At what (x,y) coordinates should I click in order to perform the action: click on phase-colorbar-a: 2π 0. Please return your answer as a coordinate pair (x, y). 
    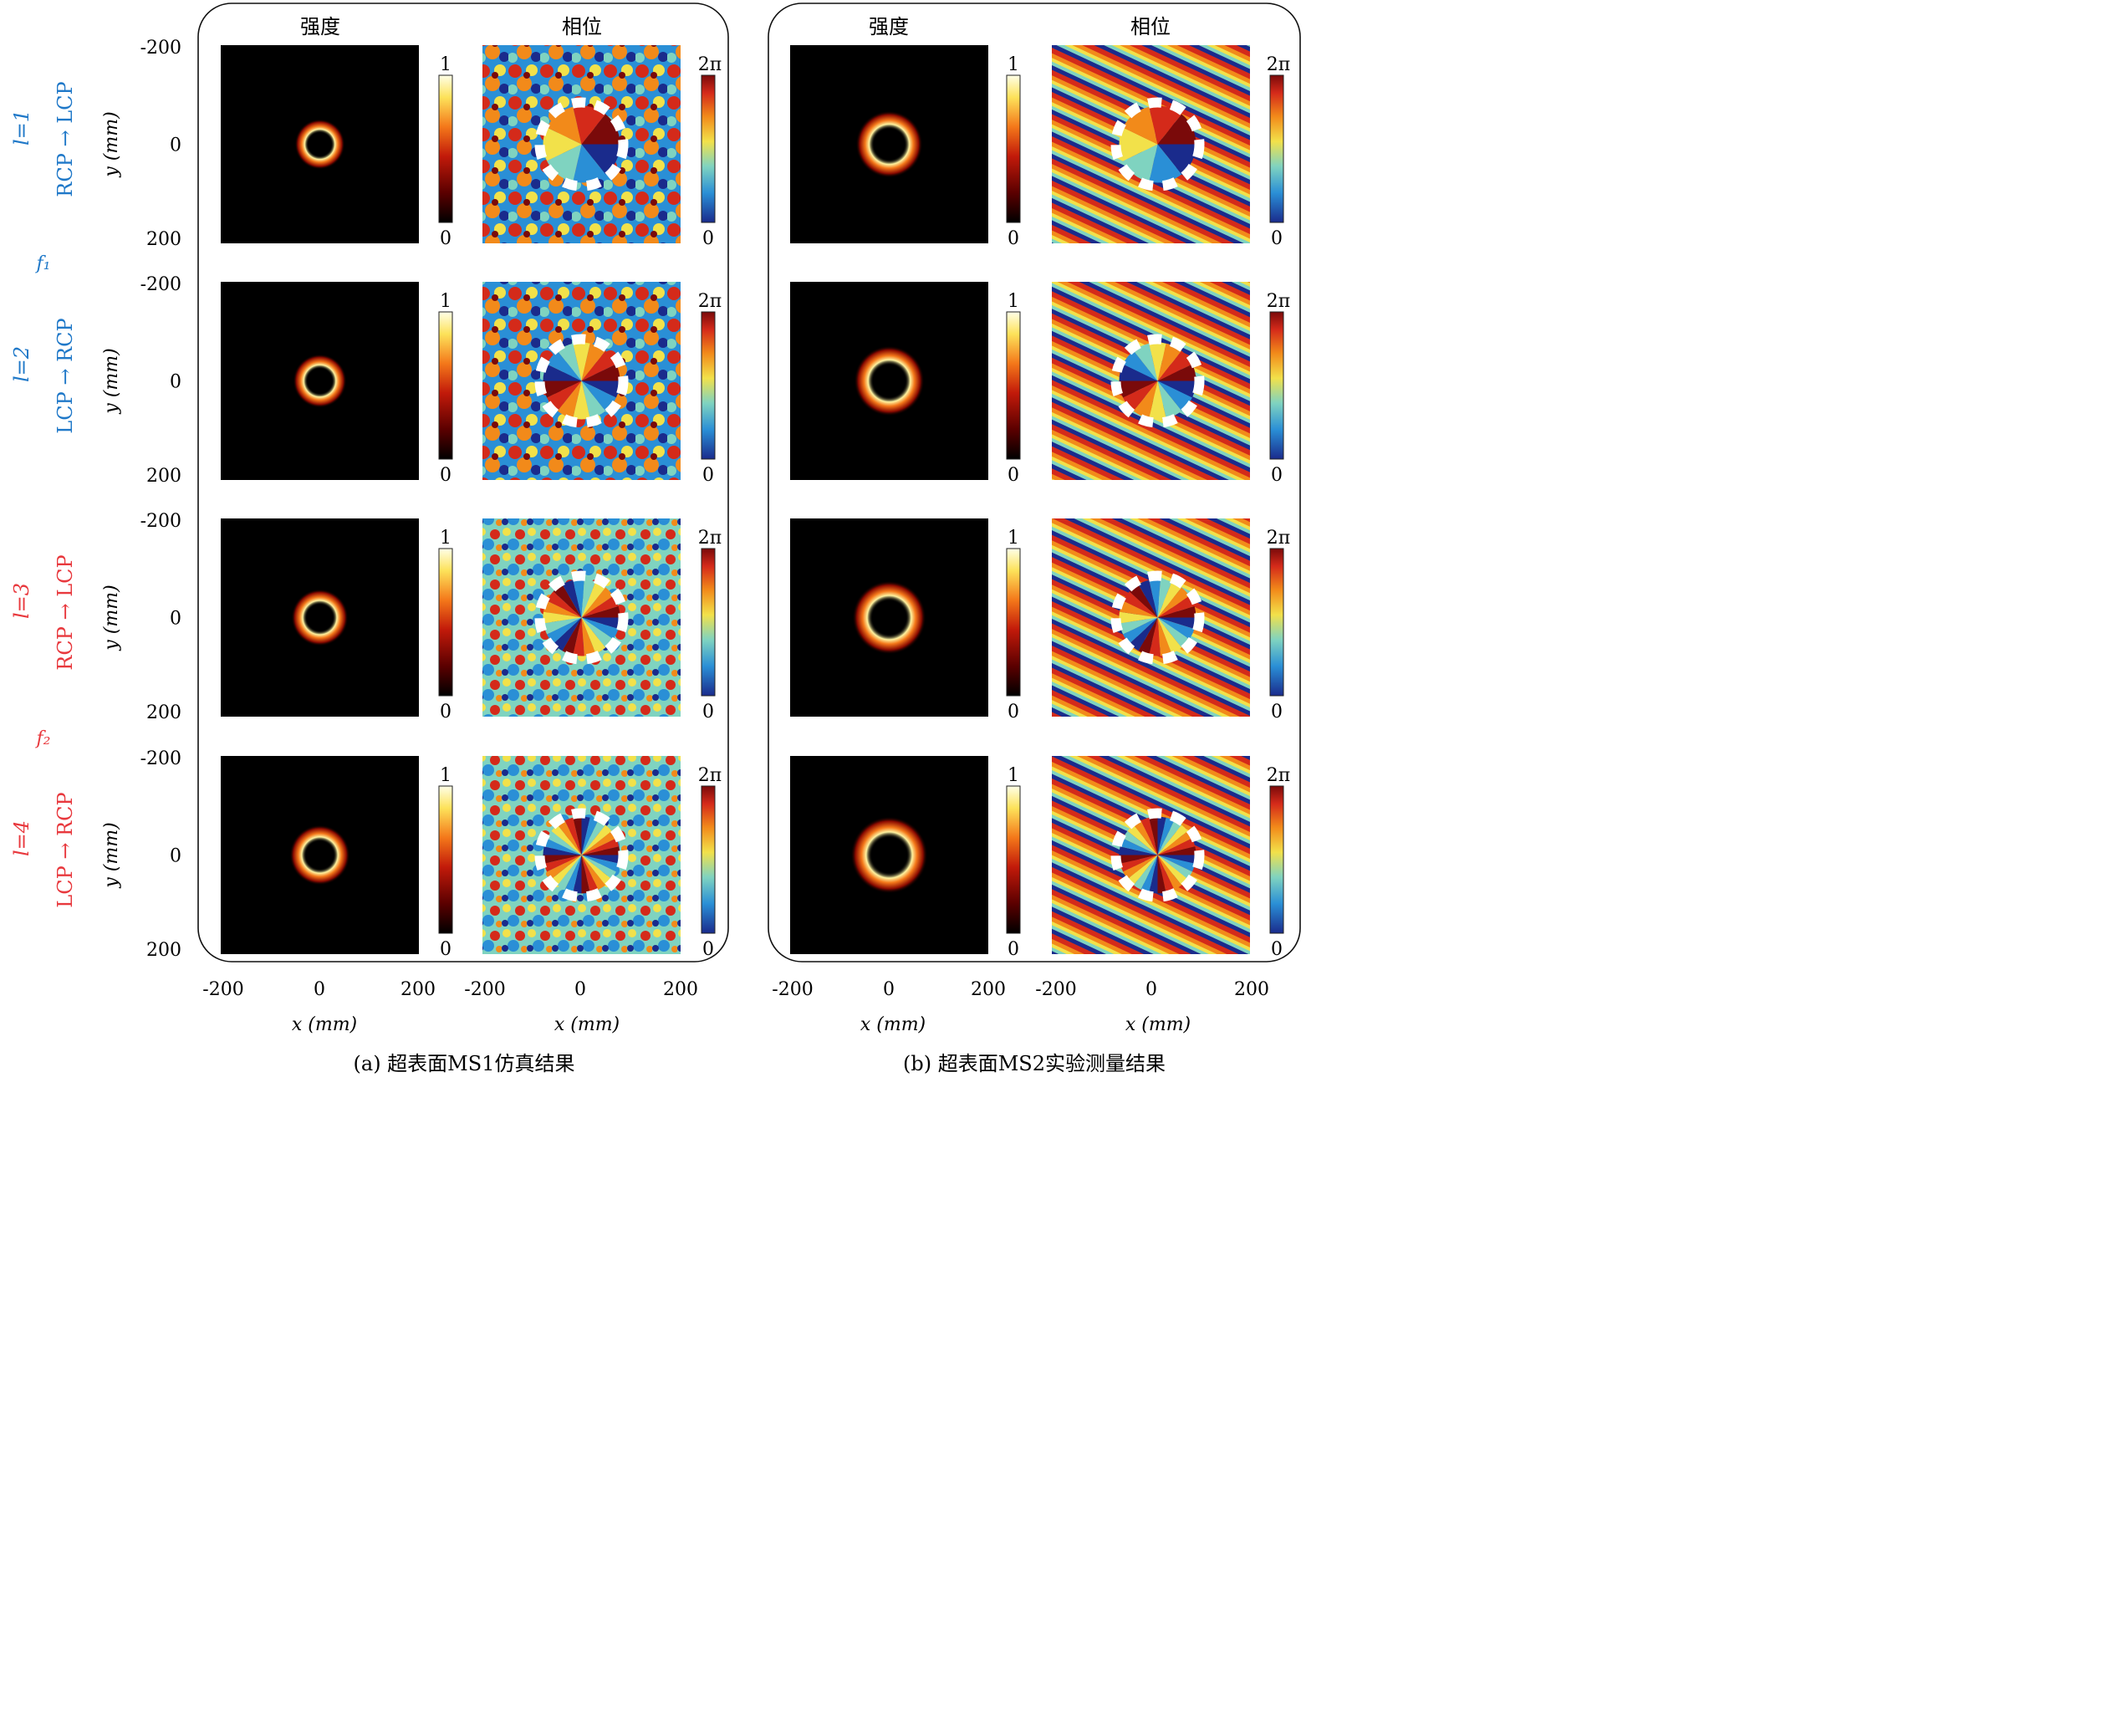
    Looking at the image, I should click on (710, 388).